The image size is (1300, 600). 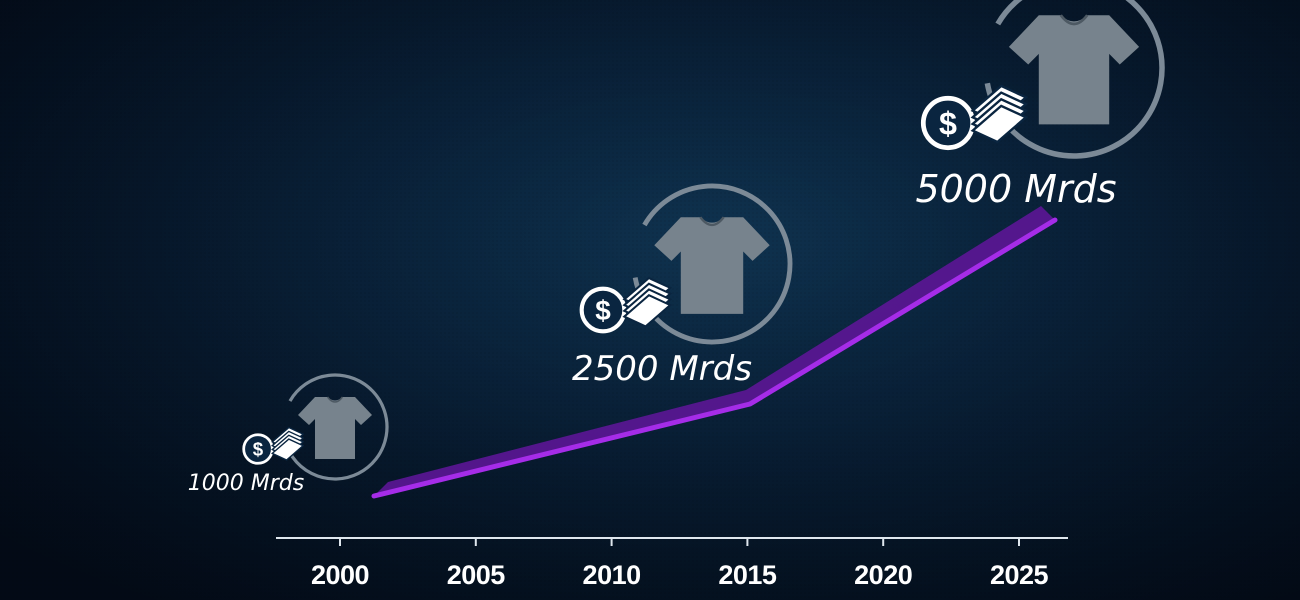 What do you see at coordinates (476, 575) in the screenshot?
I see `x-tick-label: 2005` at bounding box center [476, 575].